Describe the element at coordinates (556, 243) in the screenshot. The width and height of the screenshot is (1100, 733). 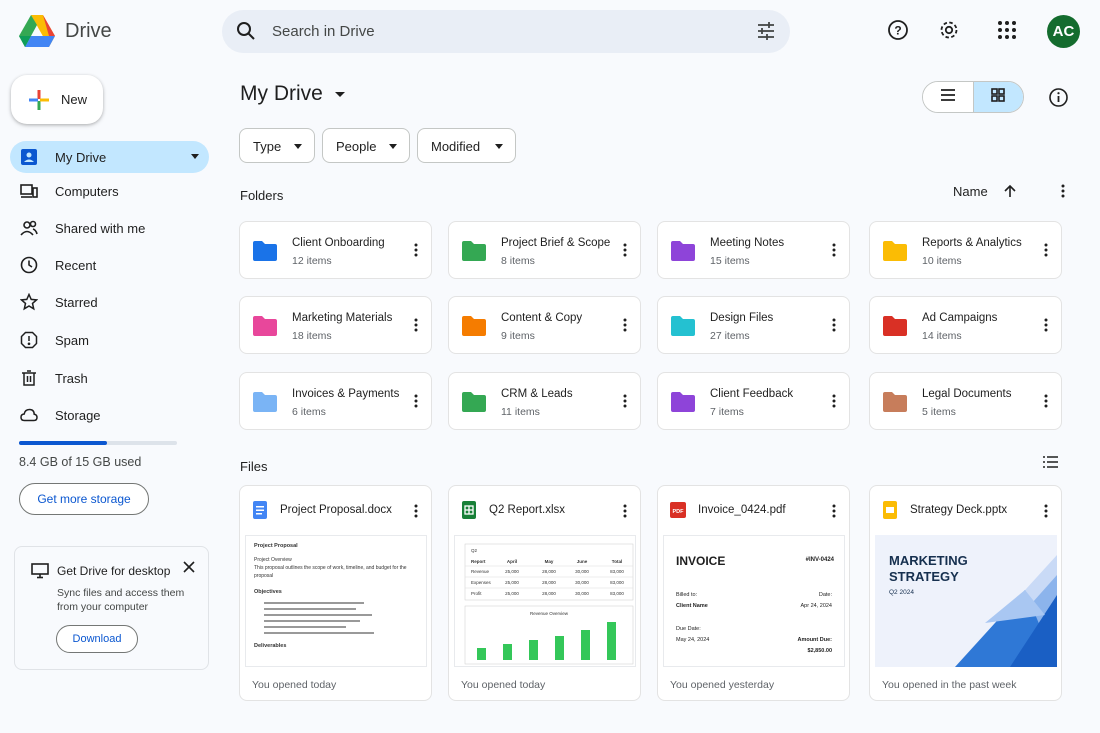
I see `folder-name: Project Brief & Scope` at that location.